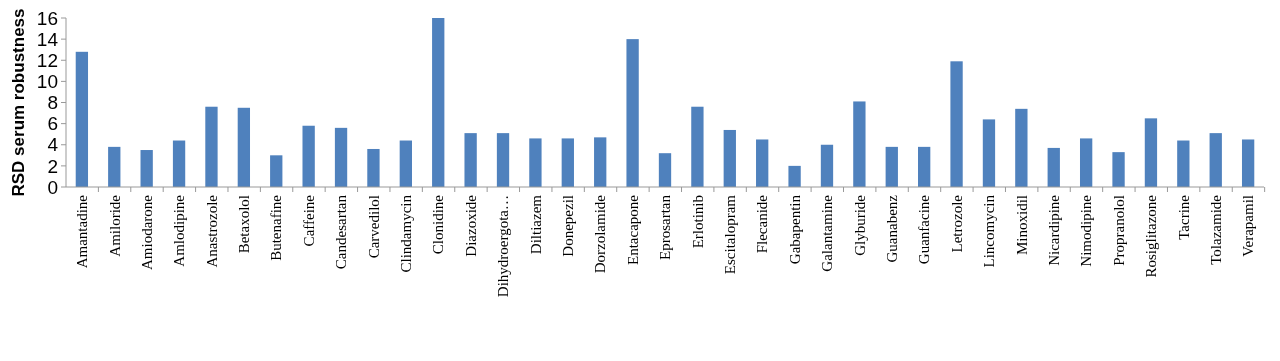 The height and width of the screenshot is (361, 1280). I want to click on x-tick-label: Clonidine, so click(438, 224).